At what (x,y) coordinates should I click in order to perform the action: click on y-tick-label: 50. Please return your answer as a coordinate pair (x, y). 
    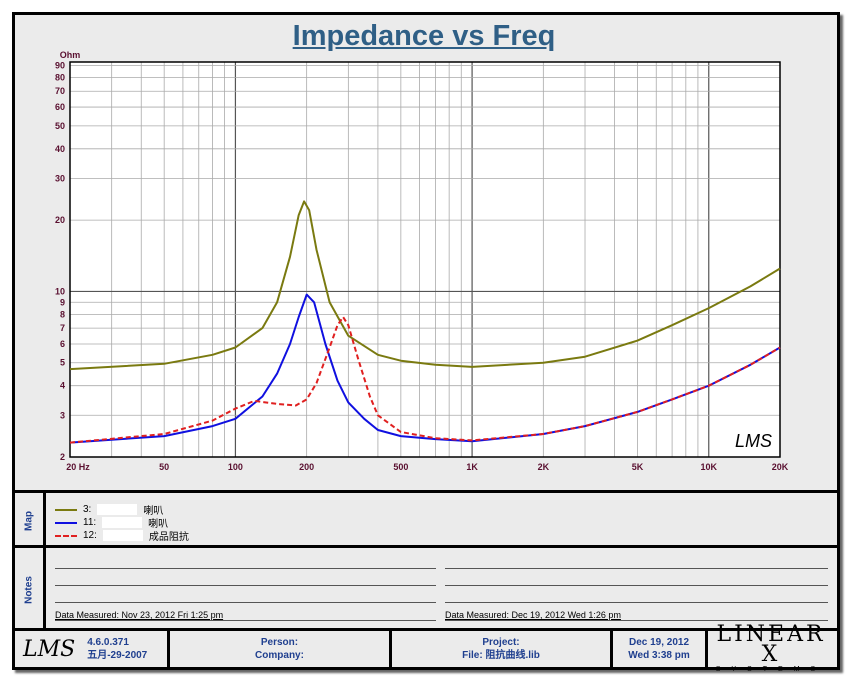
    Looking at the image, I should click on (60, 126).